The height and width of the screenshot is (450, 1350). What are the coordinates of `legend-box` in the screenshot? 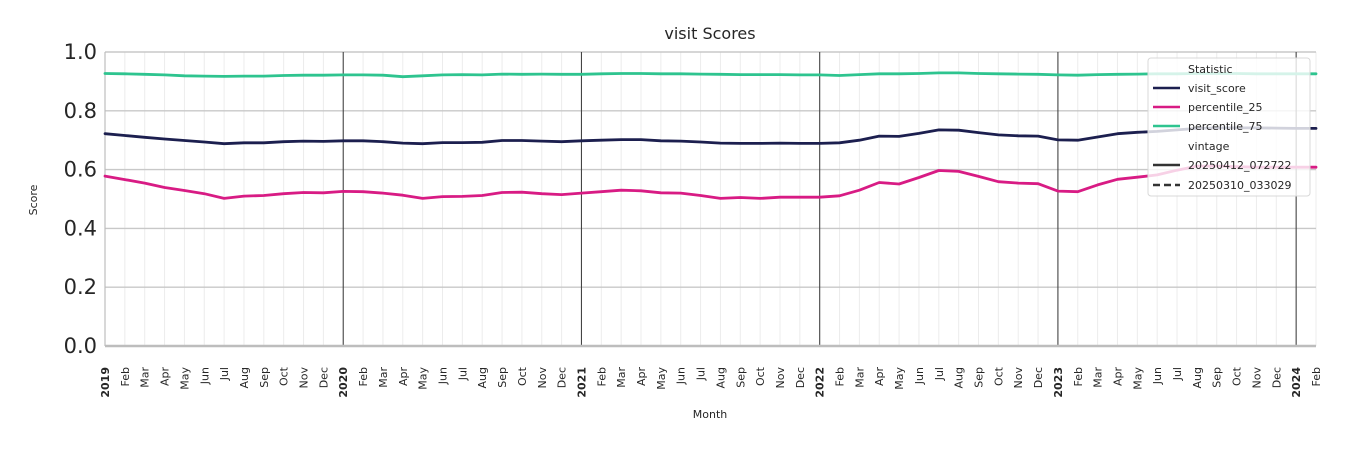 It's located at (1229, 127).